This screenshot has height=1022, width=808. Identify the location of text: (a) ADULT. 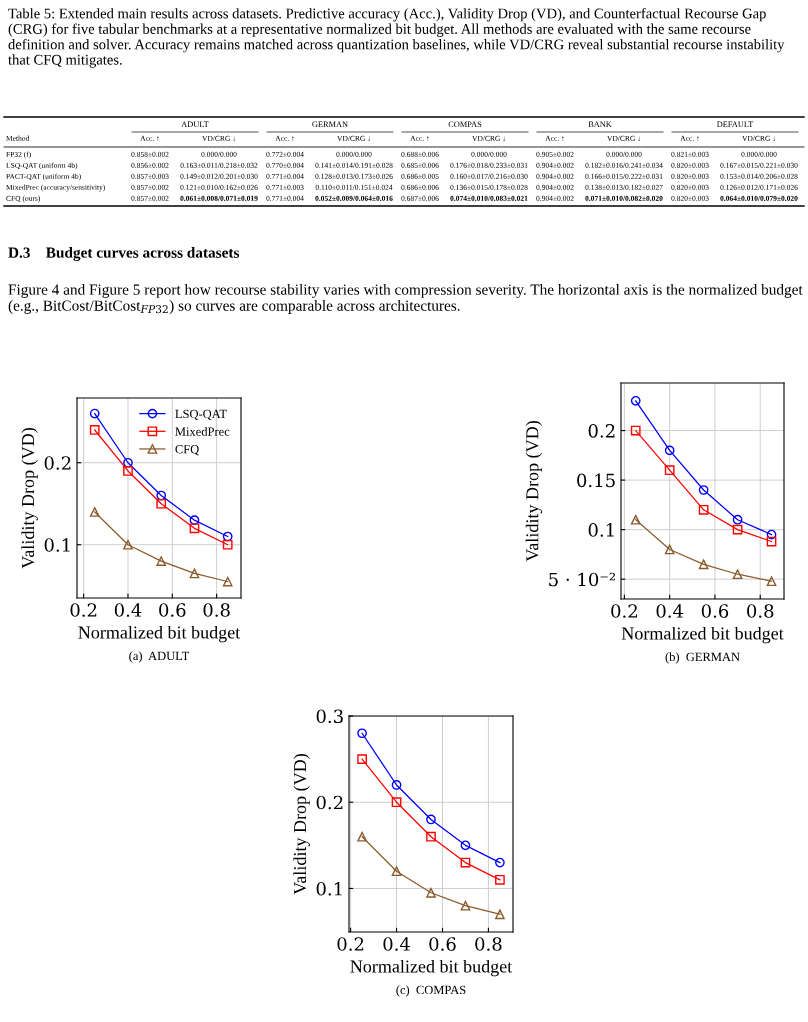
(159, 657).